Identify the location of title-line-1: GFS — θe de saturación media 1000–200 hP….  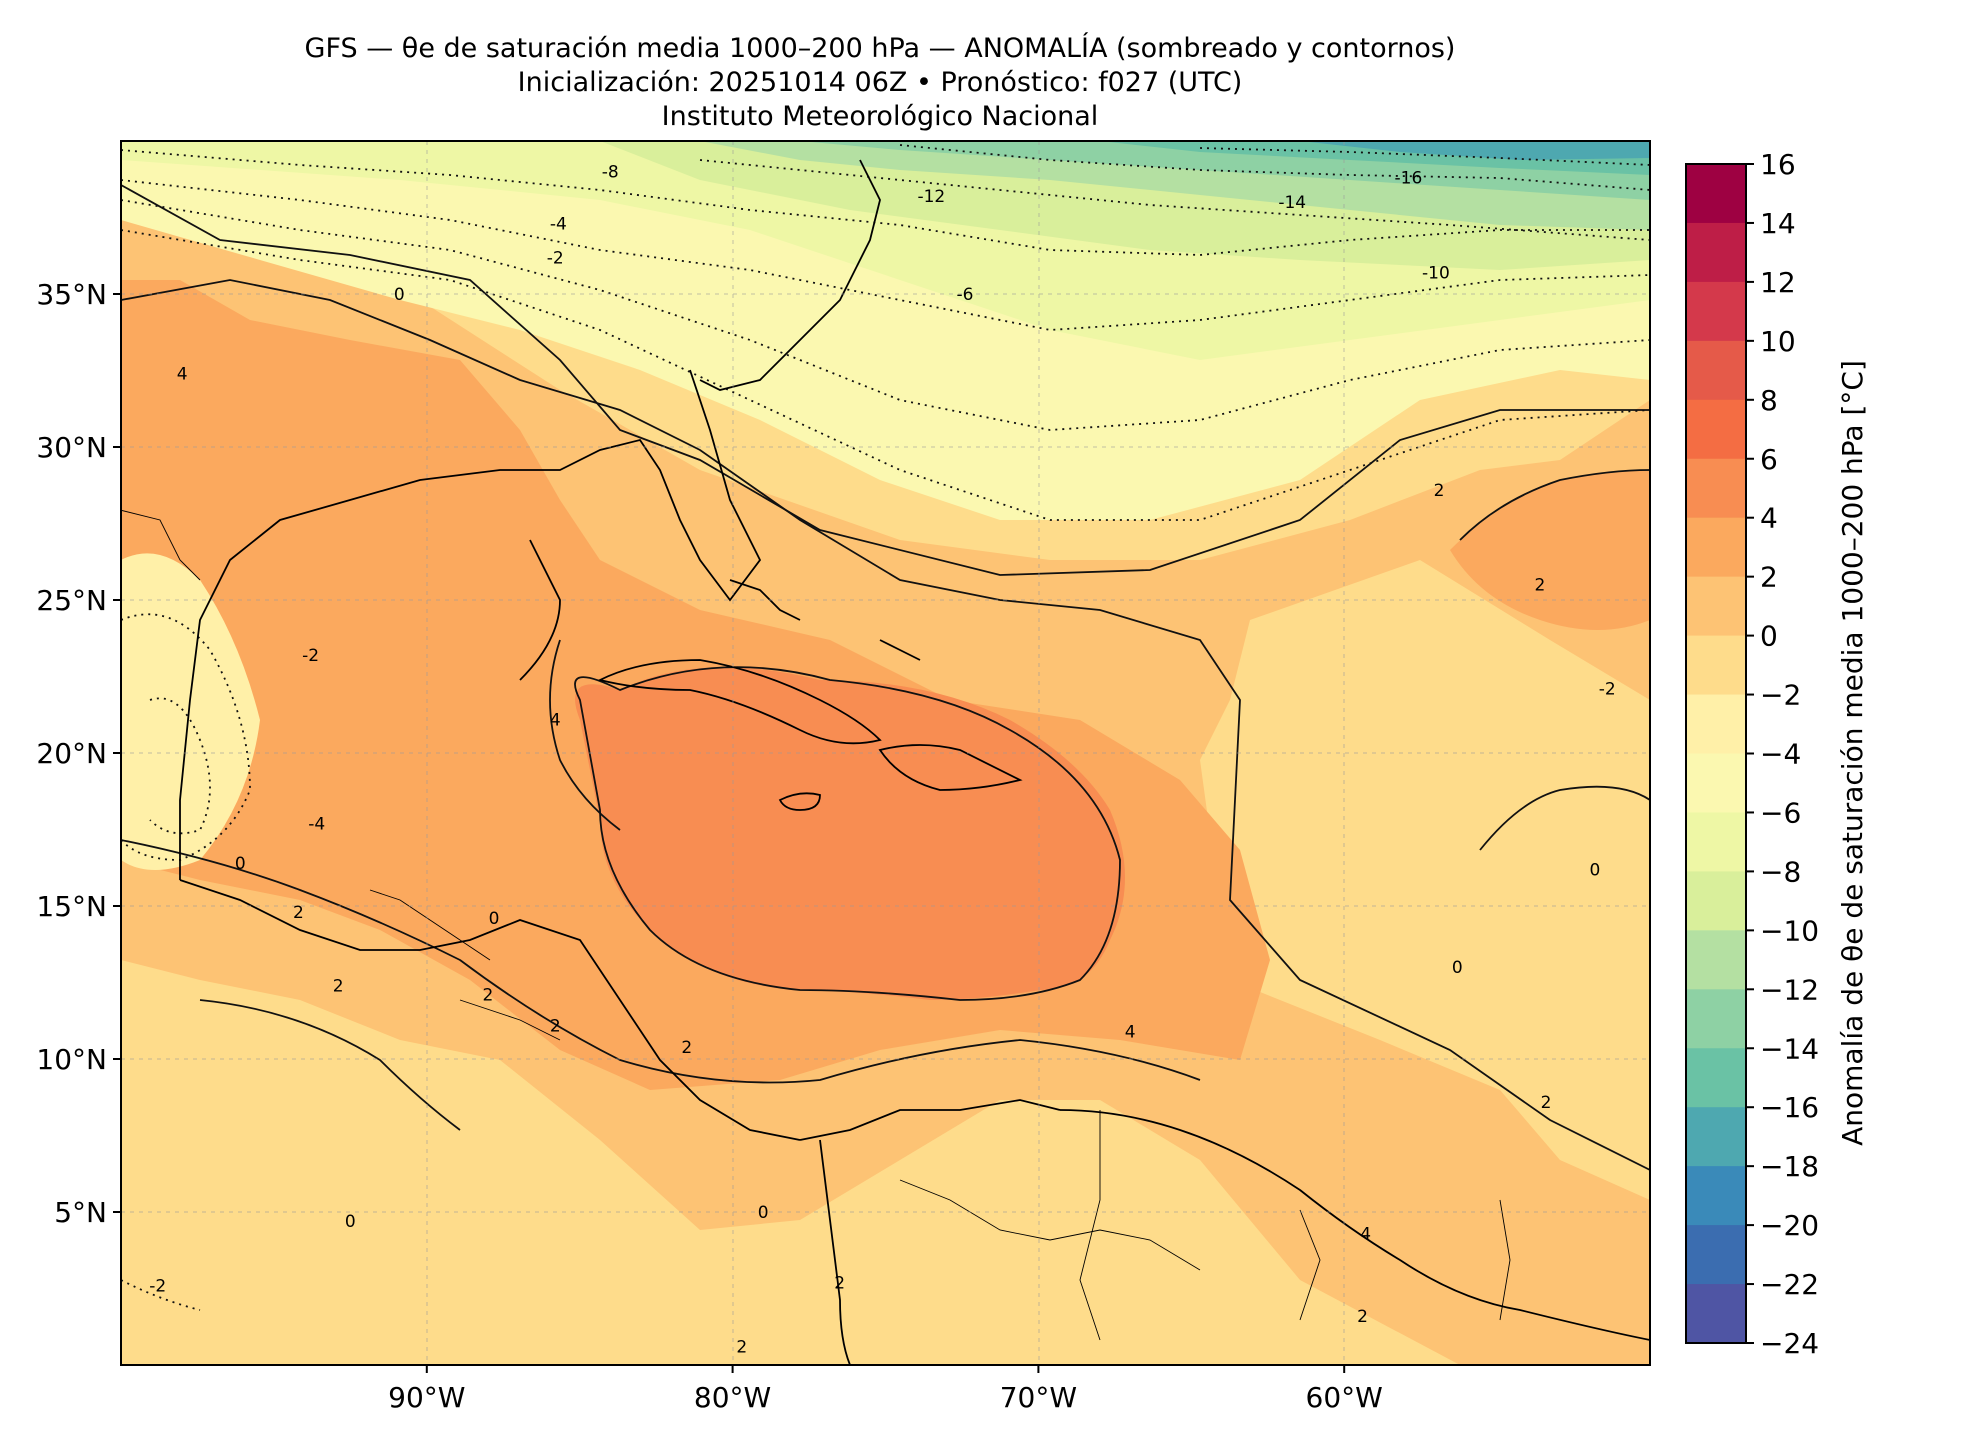
(880, 48).